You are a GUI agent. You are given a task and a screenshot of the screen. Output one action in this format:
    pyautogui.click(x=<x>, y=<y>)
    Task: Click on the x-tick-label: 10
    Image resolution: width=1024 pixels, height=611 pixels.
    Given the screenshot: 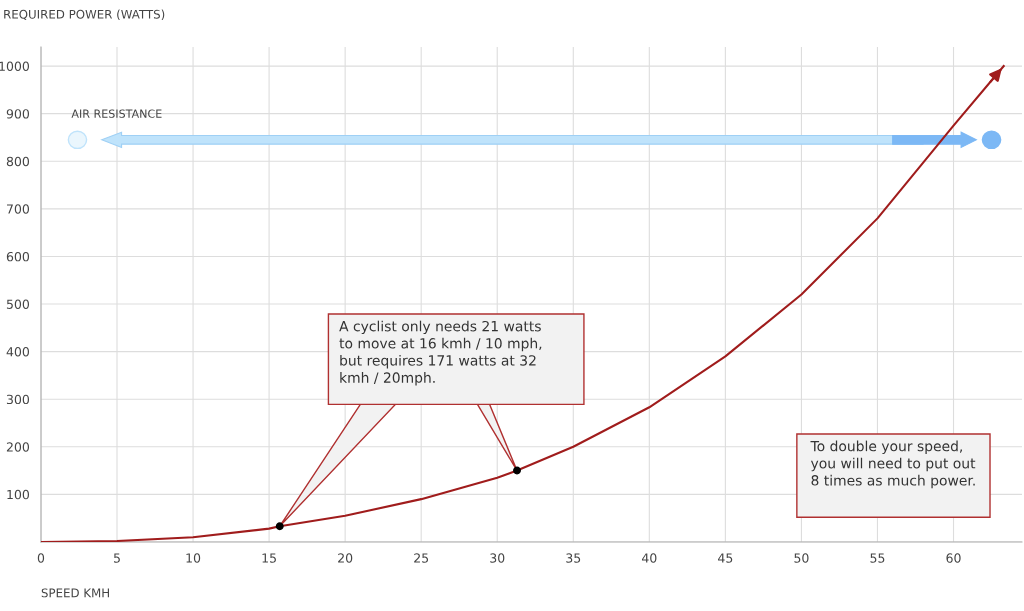 What is the action you would take?
    pyautogui.click(x=193, y=558)
    